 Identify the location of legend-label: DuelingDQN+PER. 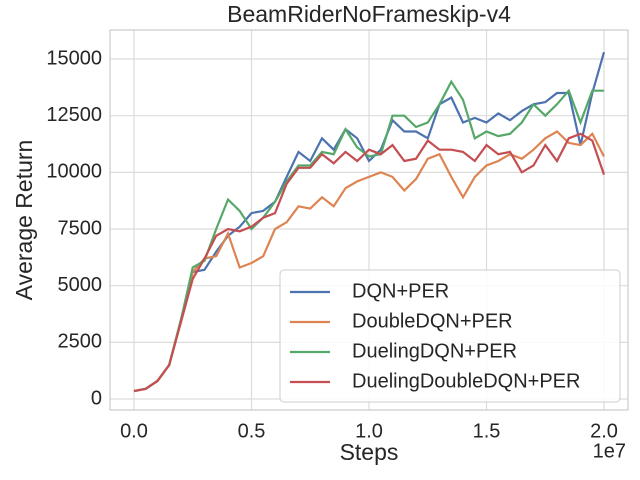
(434, 351).